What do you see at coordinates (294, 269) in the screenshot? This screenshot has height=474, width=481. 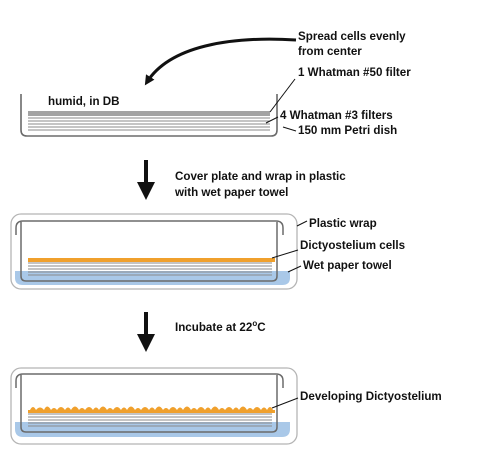 I see `towel-leader` at bounding box center [294, 269].